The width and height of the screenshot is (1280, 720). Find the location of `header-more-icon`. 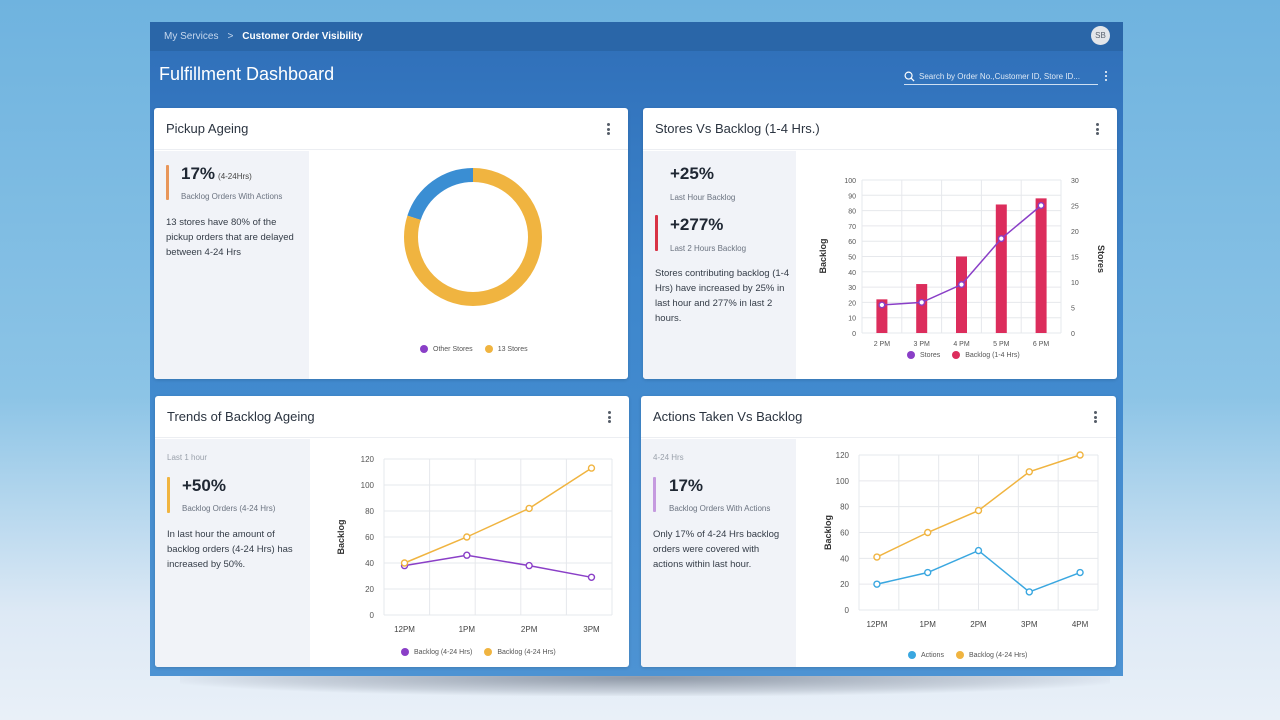

header-more-icon is located at coordinates (1106, 76).